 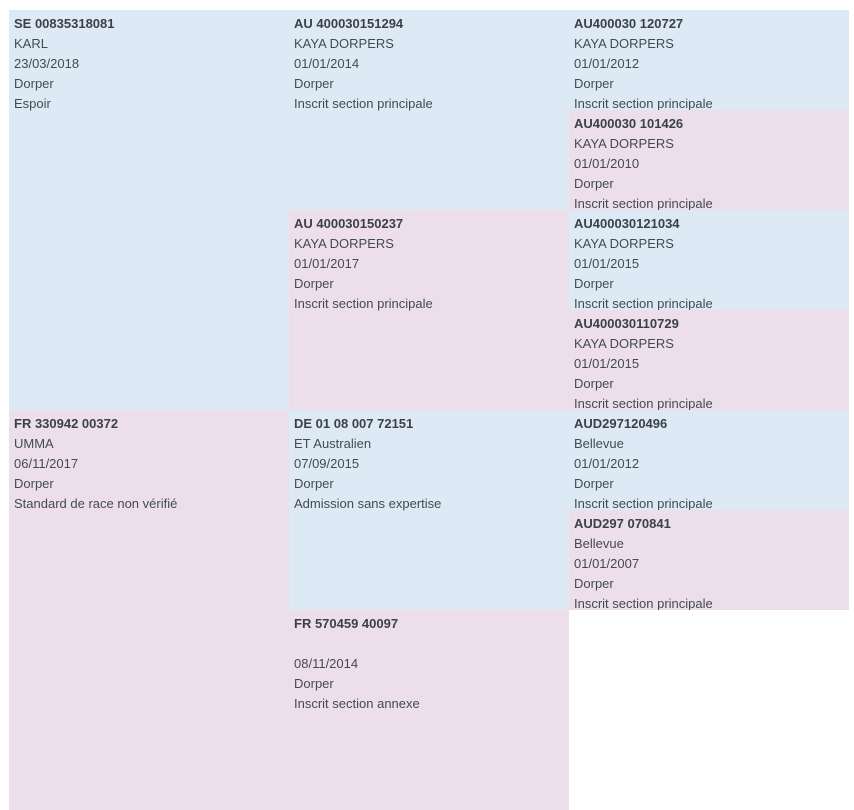 I want to click on animal-id: AUD297 070841, so click(x=622, y=523).